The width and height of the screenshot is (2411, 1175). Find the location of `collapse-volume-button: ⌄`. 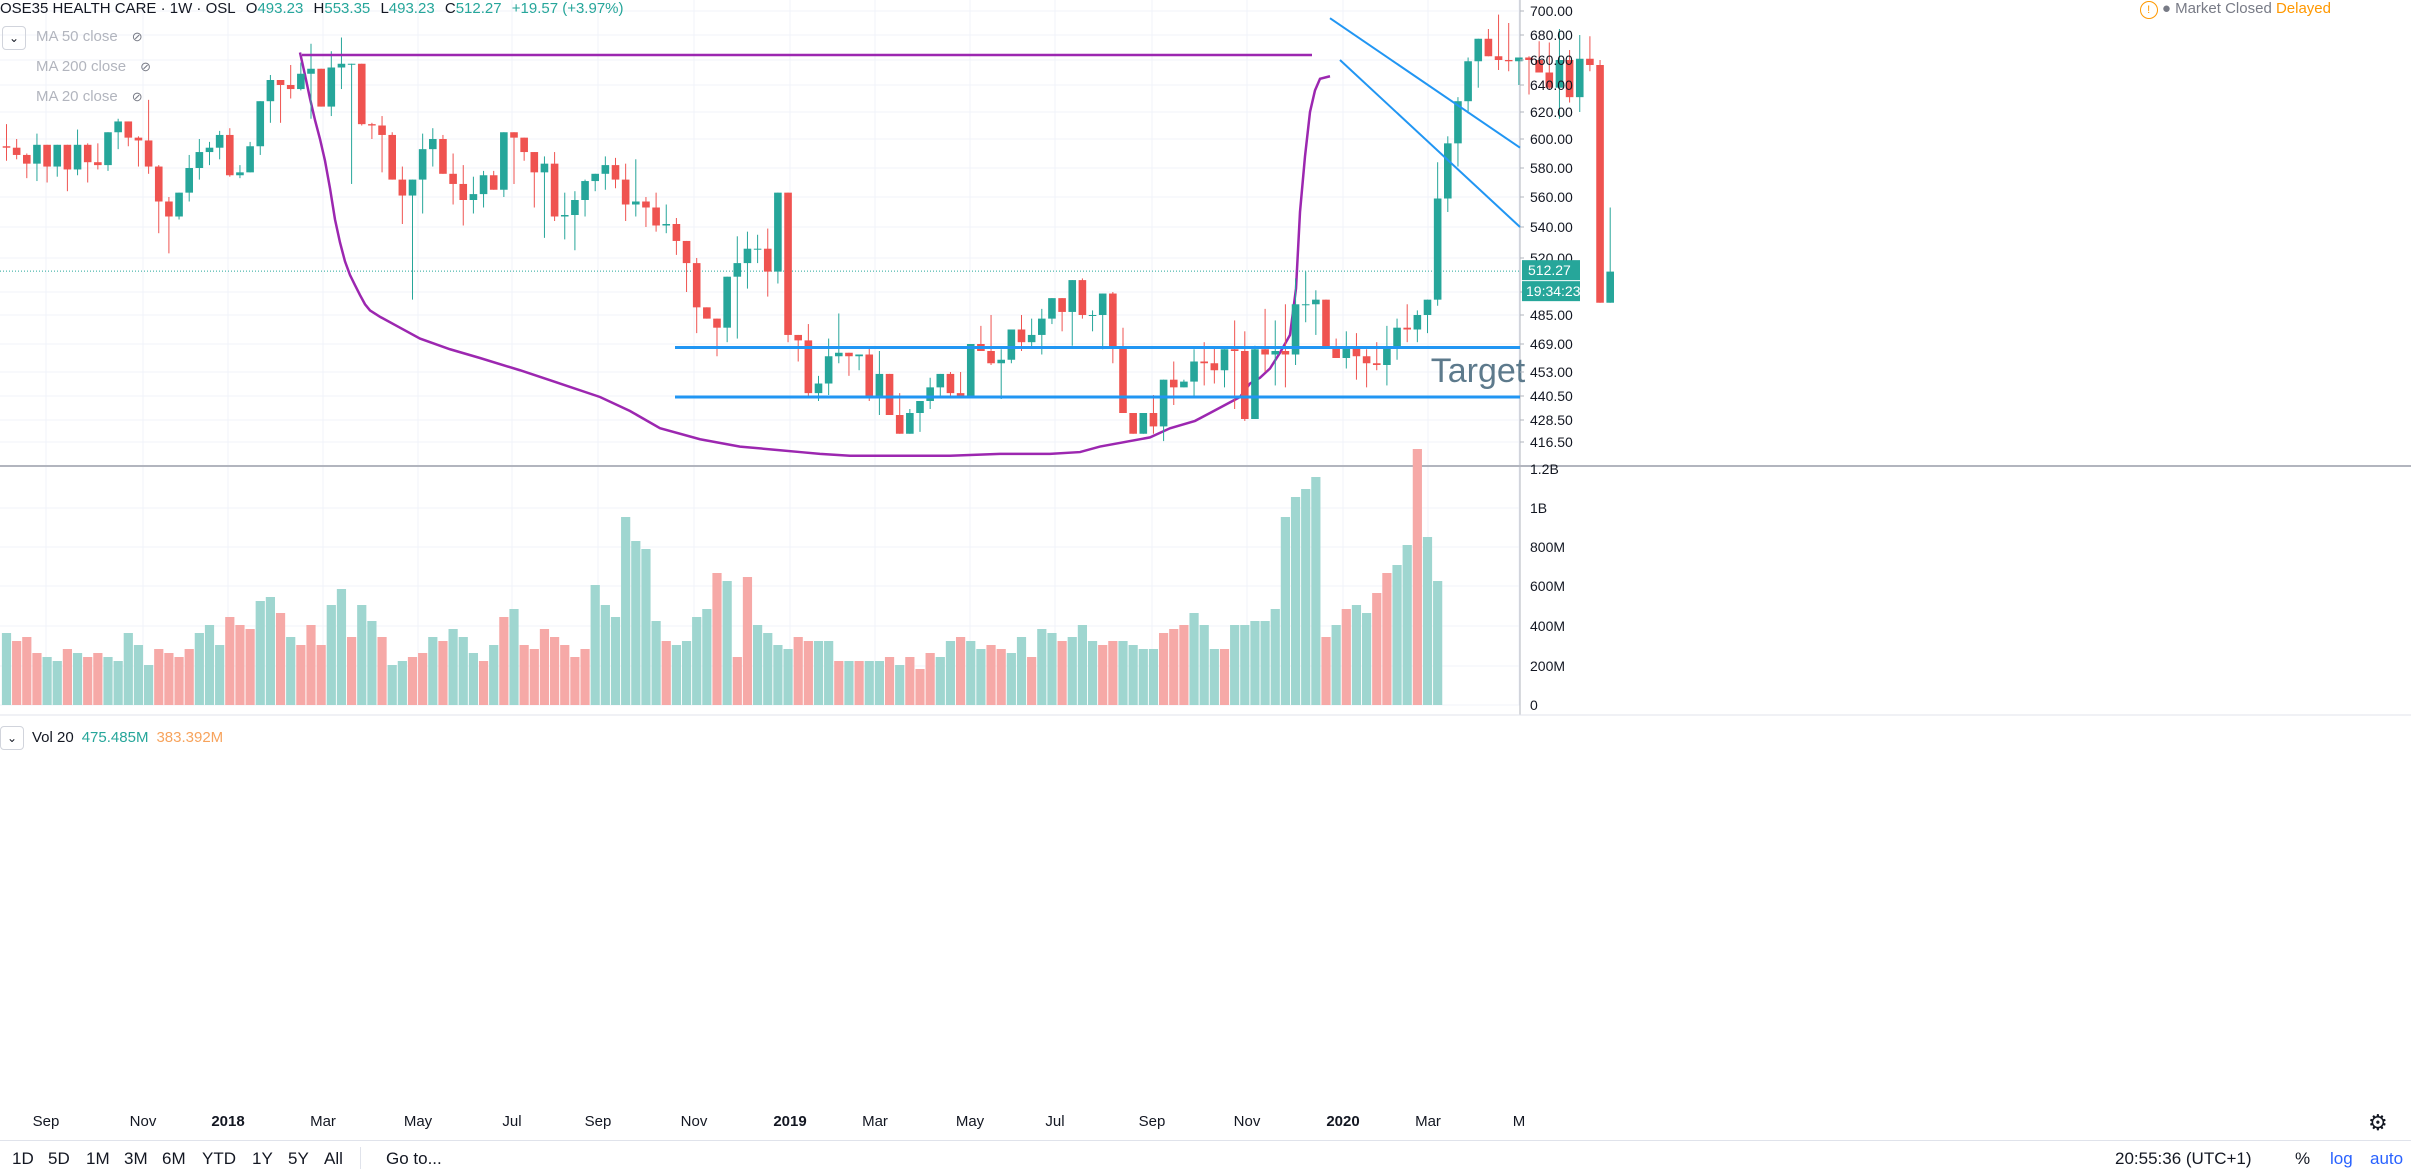

collapse-volume-button: ⌄ is located at coordinates (12, 738).